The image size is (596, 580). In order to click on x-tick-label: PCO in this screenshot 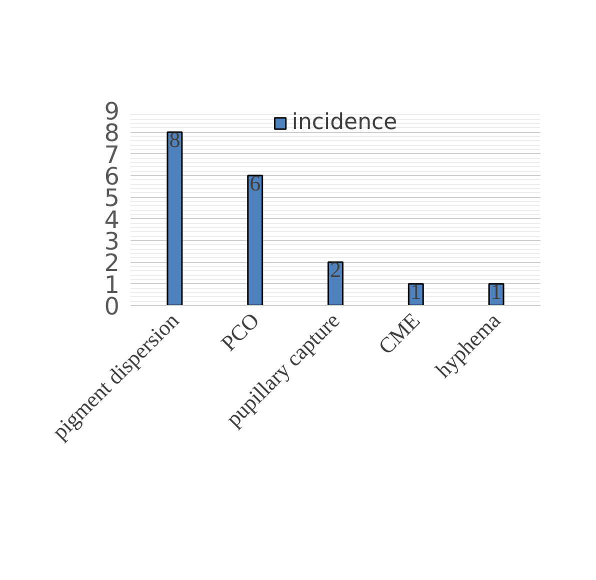, I will do `click(240, 332)`.